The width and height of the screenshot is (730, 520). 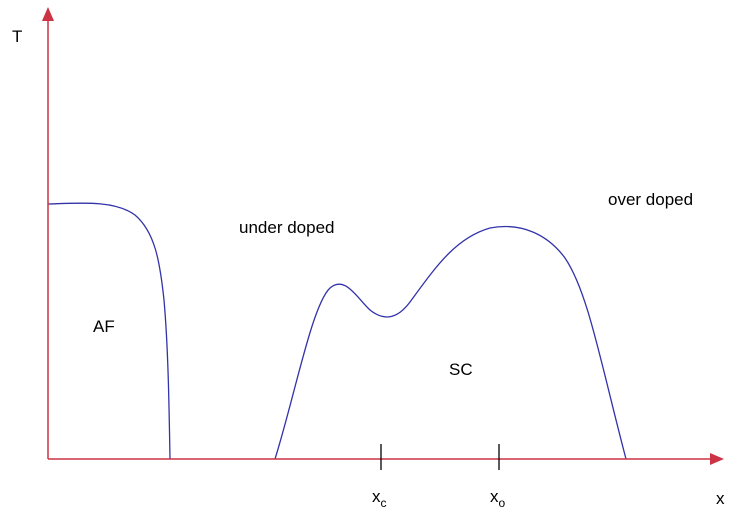 What do you see at coordinates (650, 199) in the screenshot?
I see `over-doped-label: over doped` at bounding box center [650, 199].